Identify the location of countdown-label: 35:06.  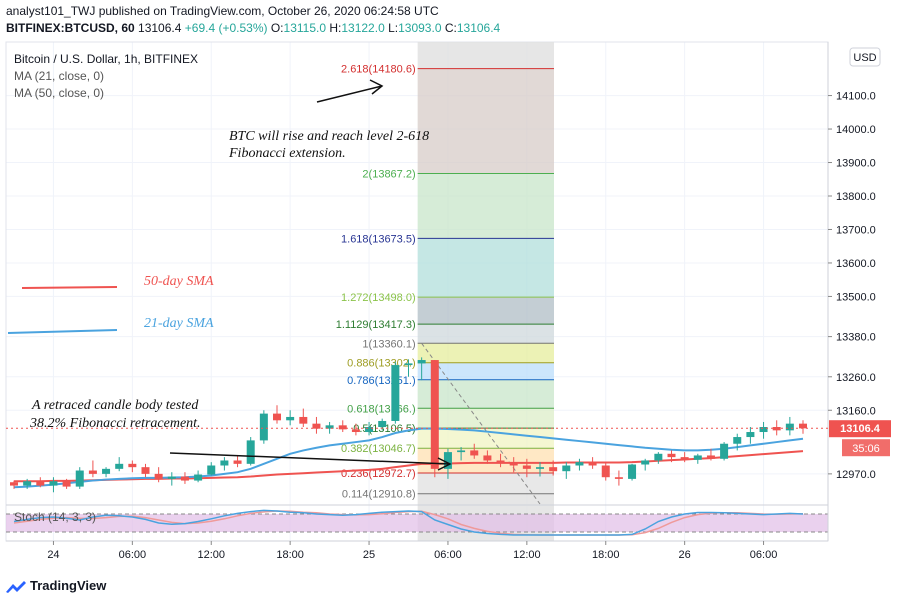
(866, 449).